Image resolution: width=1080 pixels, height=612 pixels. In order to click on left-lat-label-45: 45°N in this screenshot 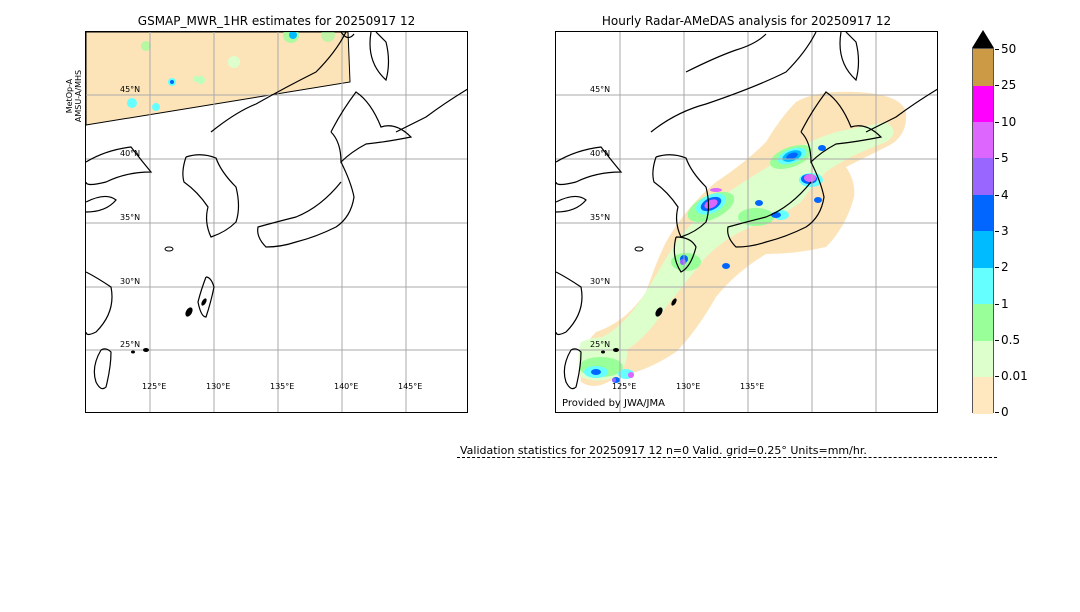, I will do `click(130, 89)`.